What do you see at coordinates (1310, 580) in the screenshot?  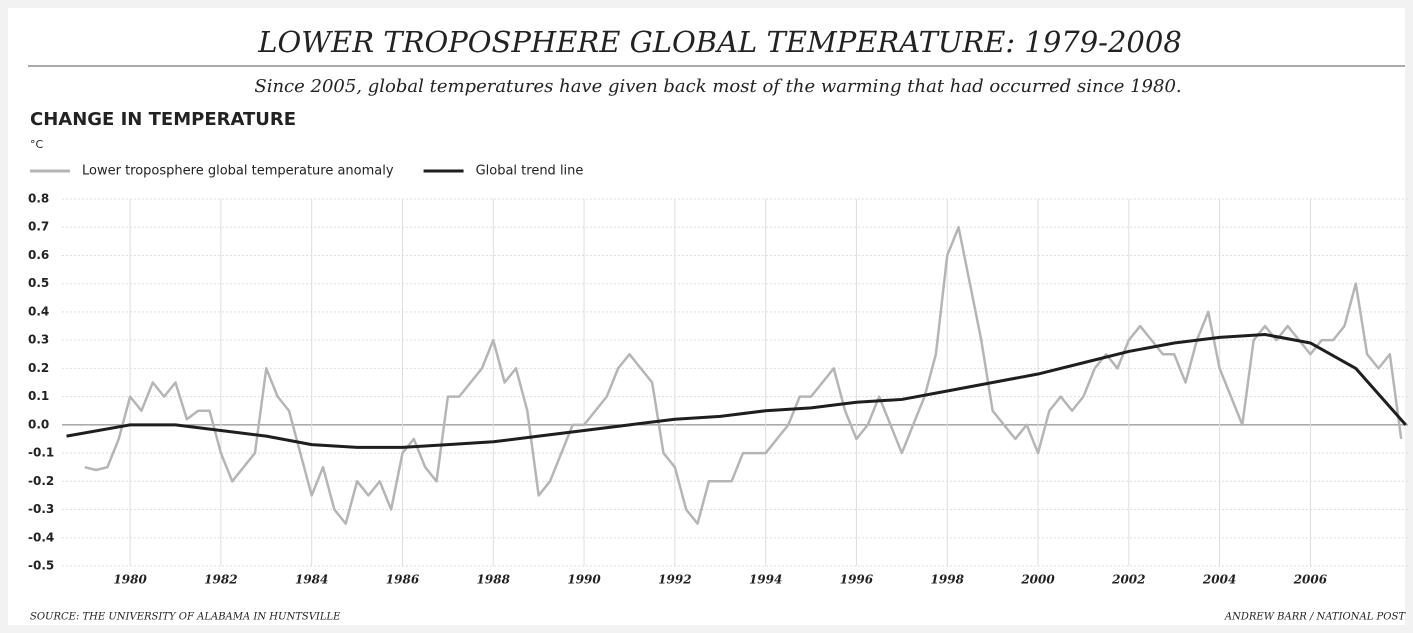 I see `x-tick-label: 2006` at bounding box center [1310, 580].